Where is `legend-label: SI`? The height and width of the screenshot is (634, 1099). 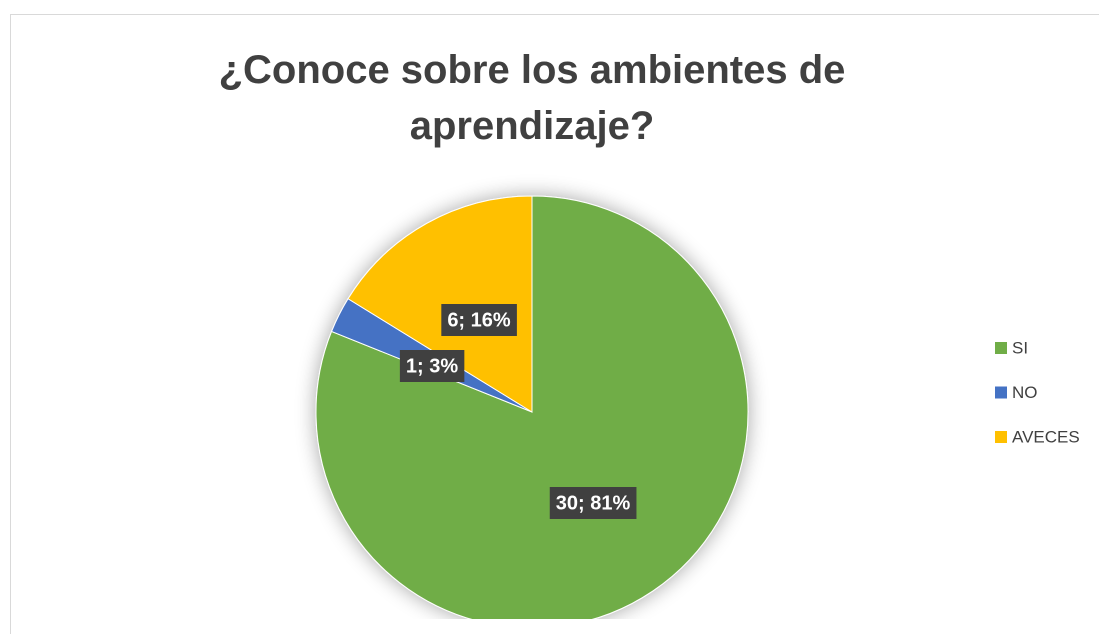
legend-label: SI is located at coordinates (1020, 347).